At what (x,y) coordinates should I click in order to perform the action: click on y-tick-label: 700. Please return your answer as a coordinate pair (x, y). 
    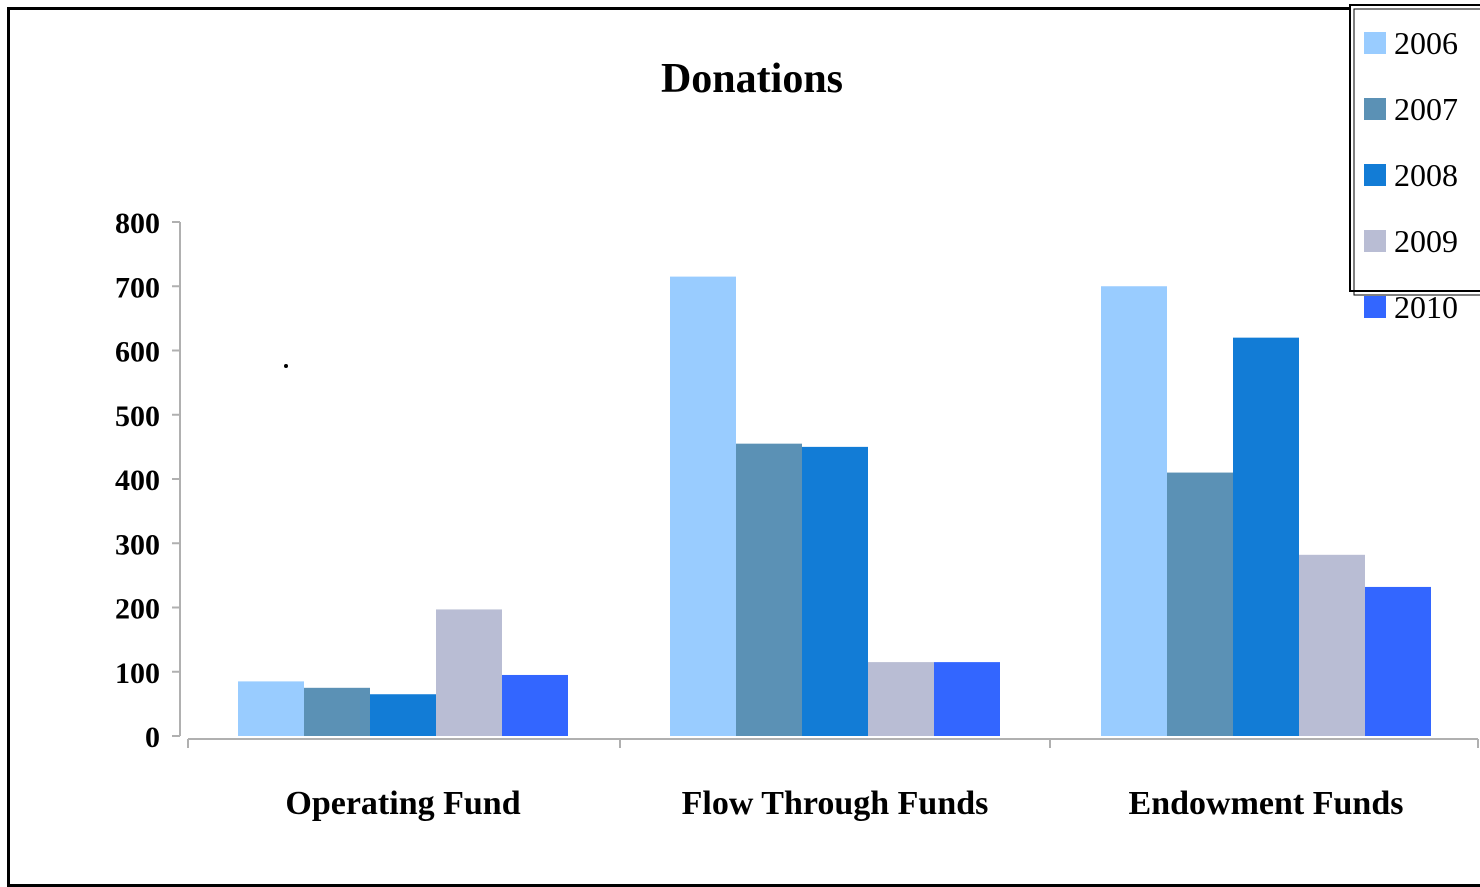
    Looking at the image, I should click on (137, 287).